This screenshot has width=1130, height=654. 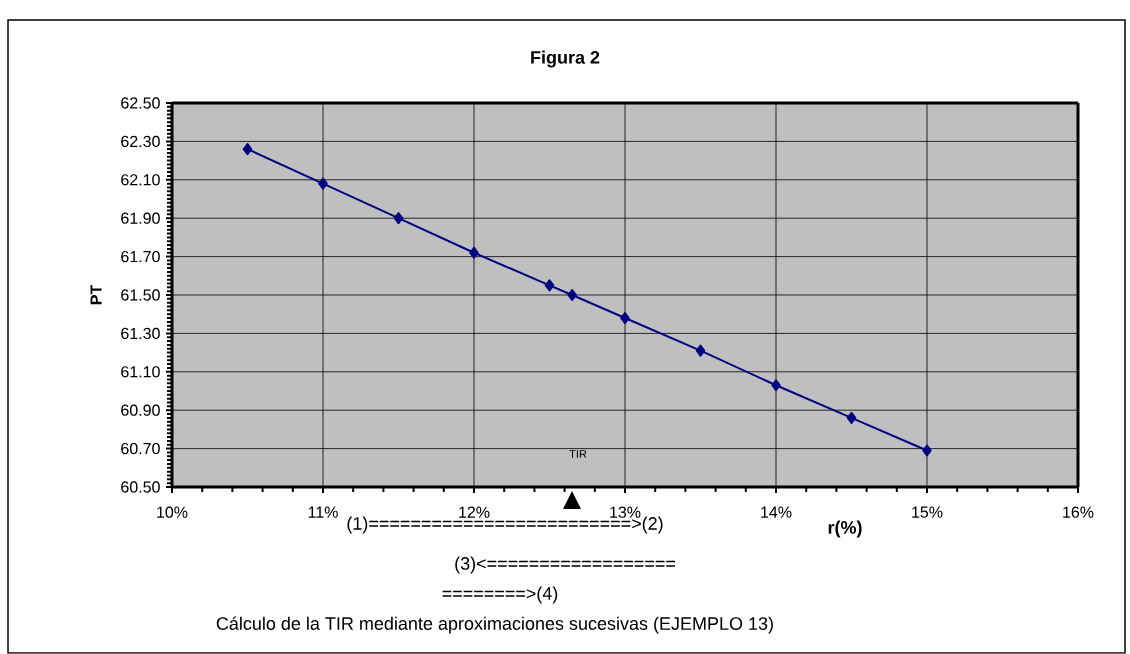 I want to click on y-tick-label: 61.30, so click(x=140, y=333).